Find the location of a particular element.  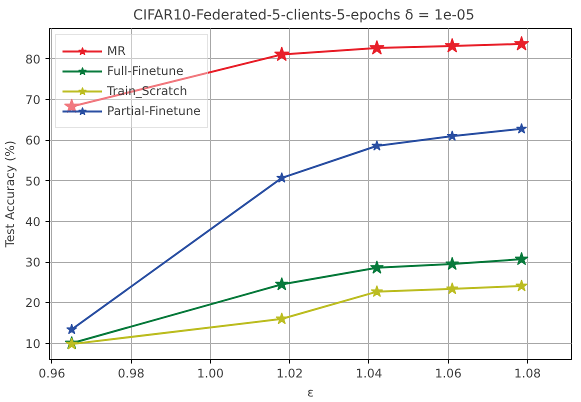

y-tick-label: 50 is located at coordinates (33, 181).